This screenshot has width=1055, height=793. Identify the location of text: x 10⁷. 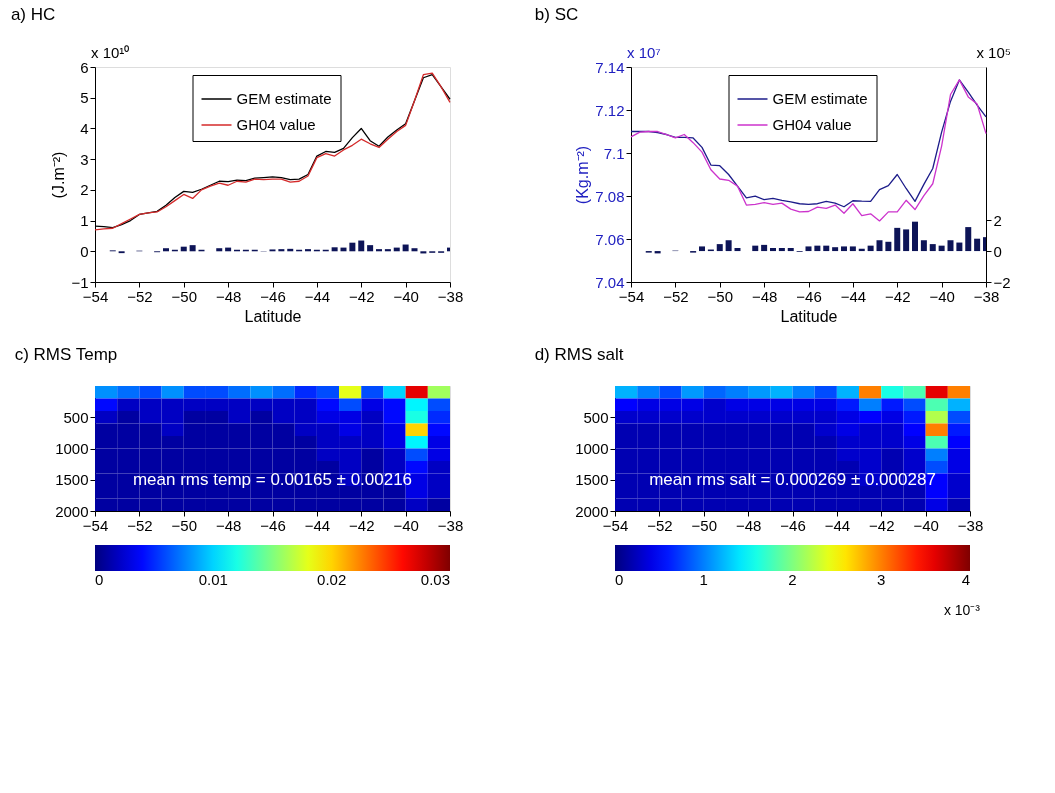
(644, 52).